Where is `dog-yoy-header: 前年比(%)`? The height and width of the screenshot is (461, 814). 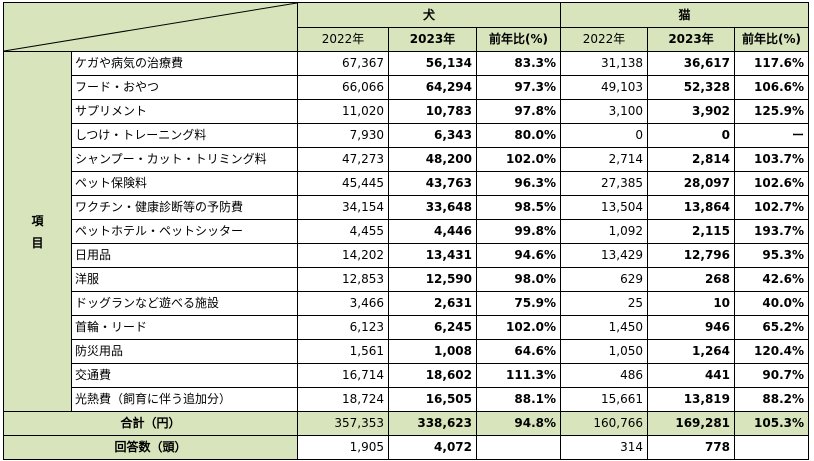 dog-yoy-header: 前年比(%) is located at coordinates (518, 39).